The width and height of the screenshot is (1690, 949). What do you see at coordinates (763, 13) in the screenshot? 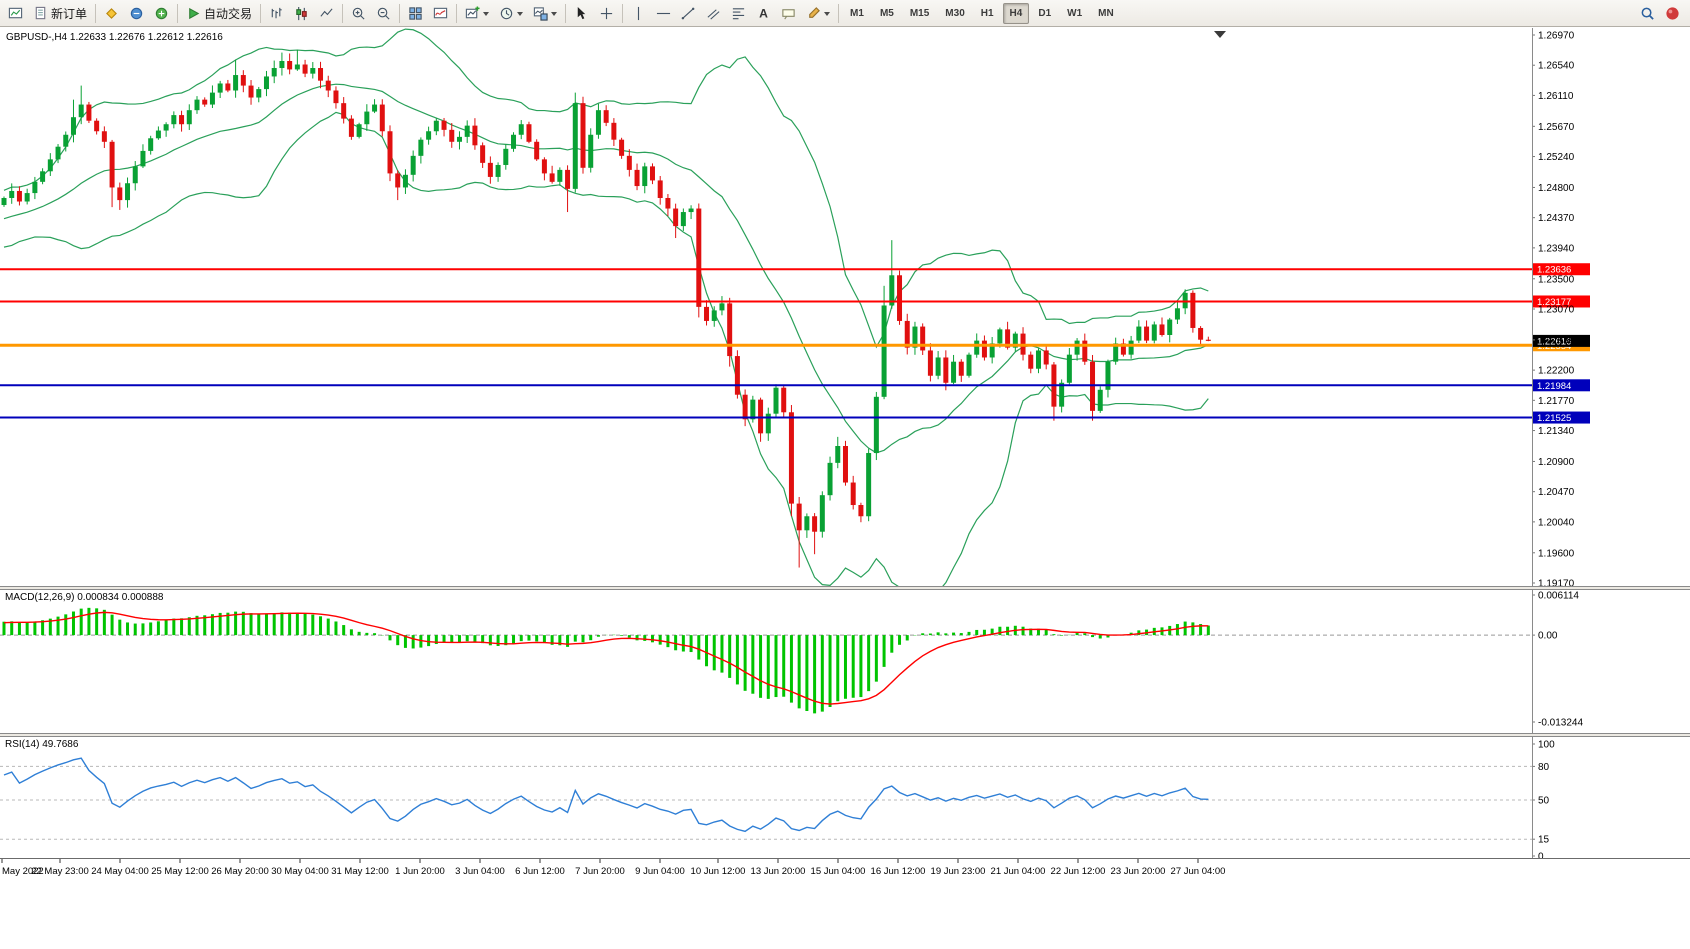
I see `text-button: A` at bounding box center [763, 13].